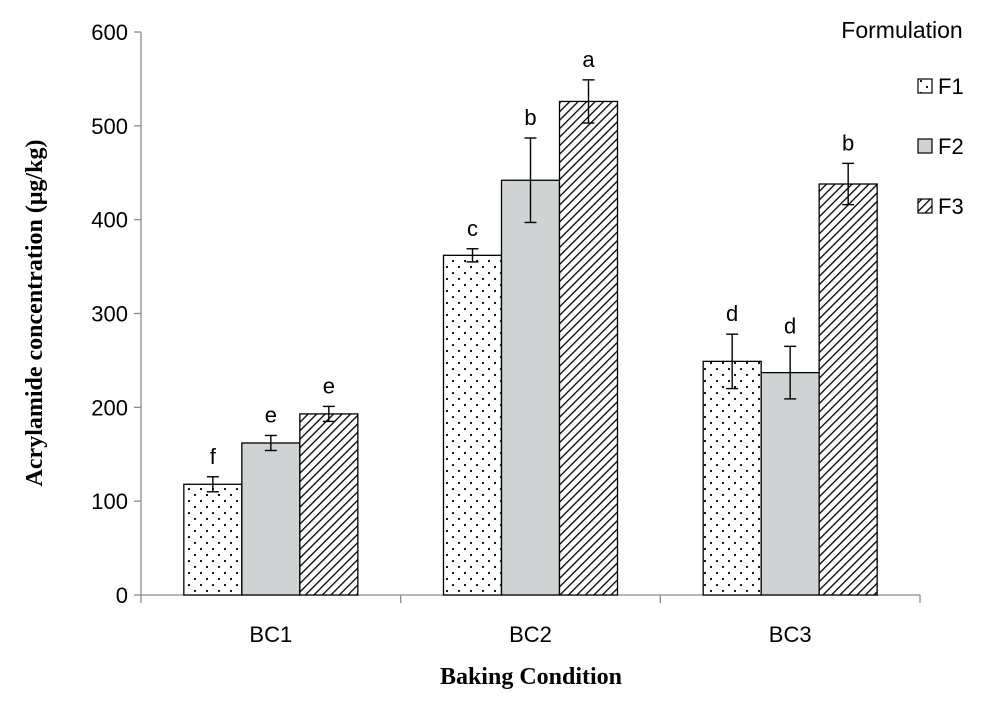 The image size is (982, 717). Describe the element at coordinates (213, 539) in the screenshot. I see `bar-f1-bc1` at that location.